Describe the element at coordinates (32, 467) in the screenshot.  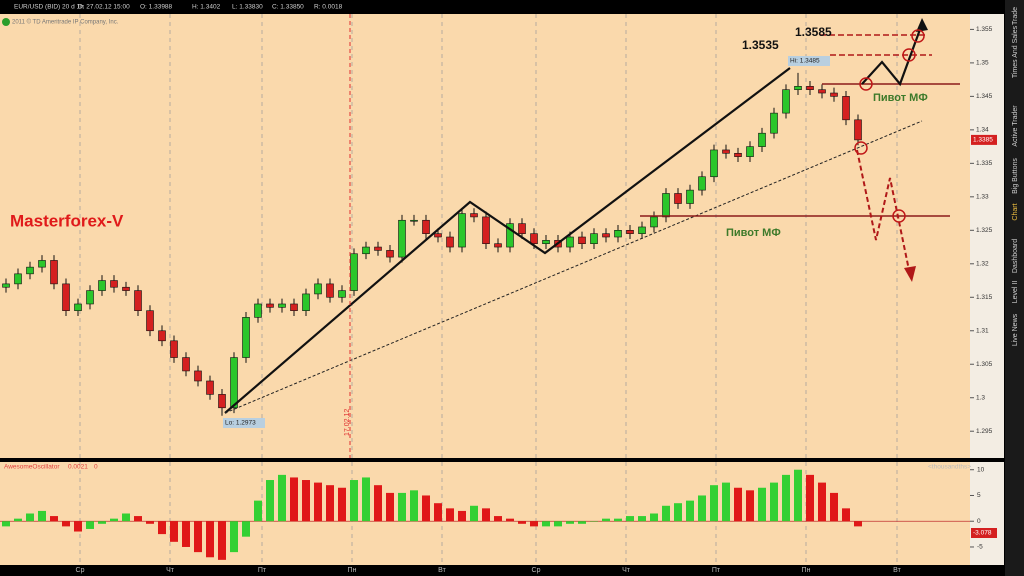
I see `oscillator-title: AwesomeOscillator` at that location.